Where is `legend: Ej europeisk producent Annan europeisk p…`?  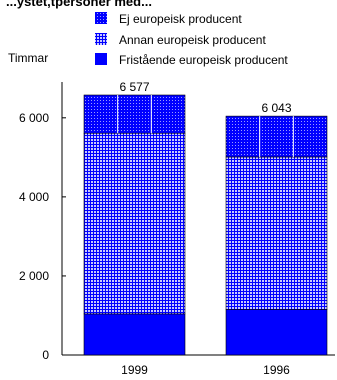 legend: Ej europeisk producent Annan europeisk p… is located at coordinates (191, 39).